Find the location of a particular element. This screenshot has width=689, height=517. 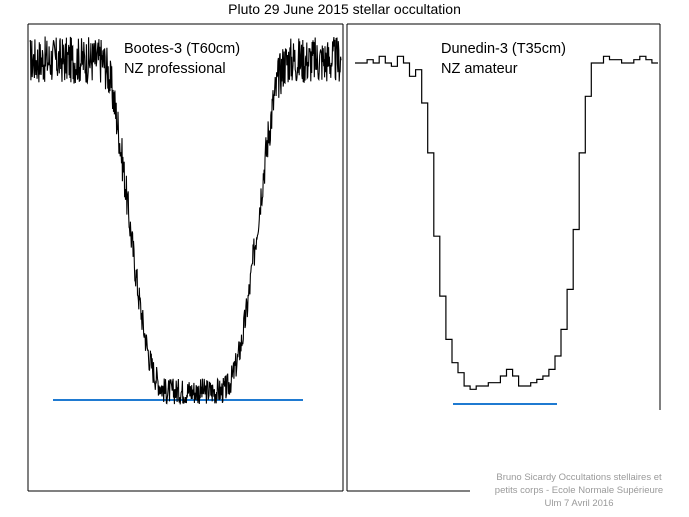

left-label-observer: NZ professional is located at coordinates (175, 69).